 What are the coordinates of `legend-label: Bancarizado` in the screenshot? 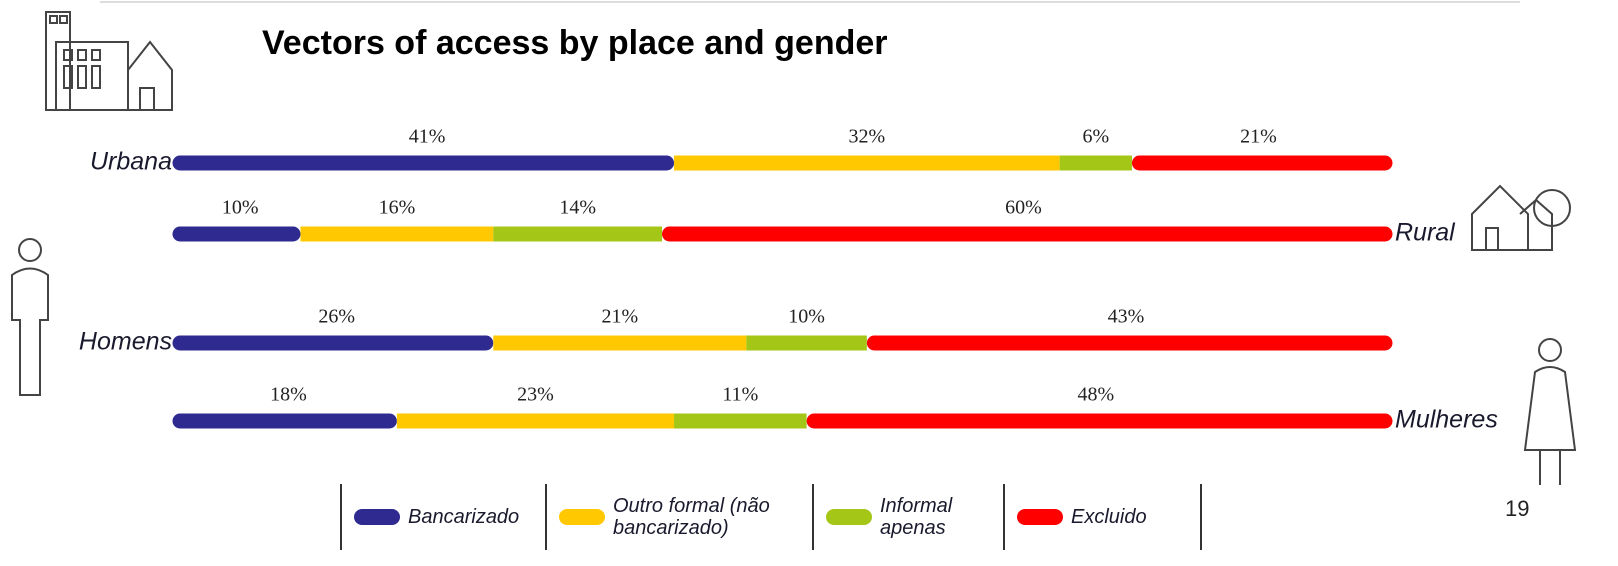 It's located at (464, 517).